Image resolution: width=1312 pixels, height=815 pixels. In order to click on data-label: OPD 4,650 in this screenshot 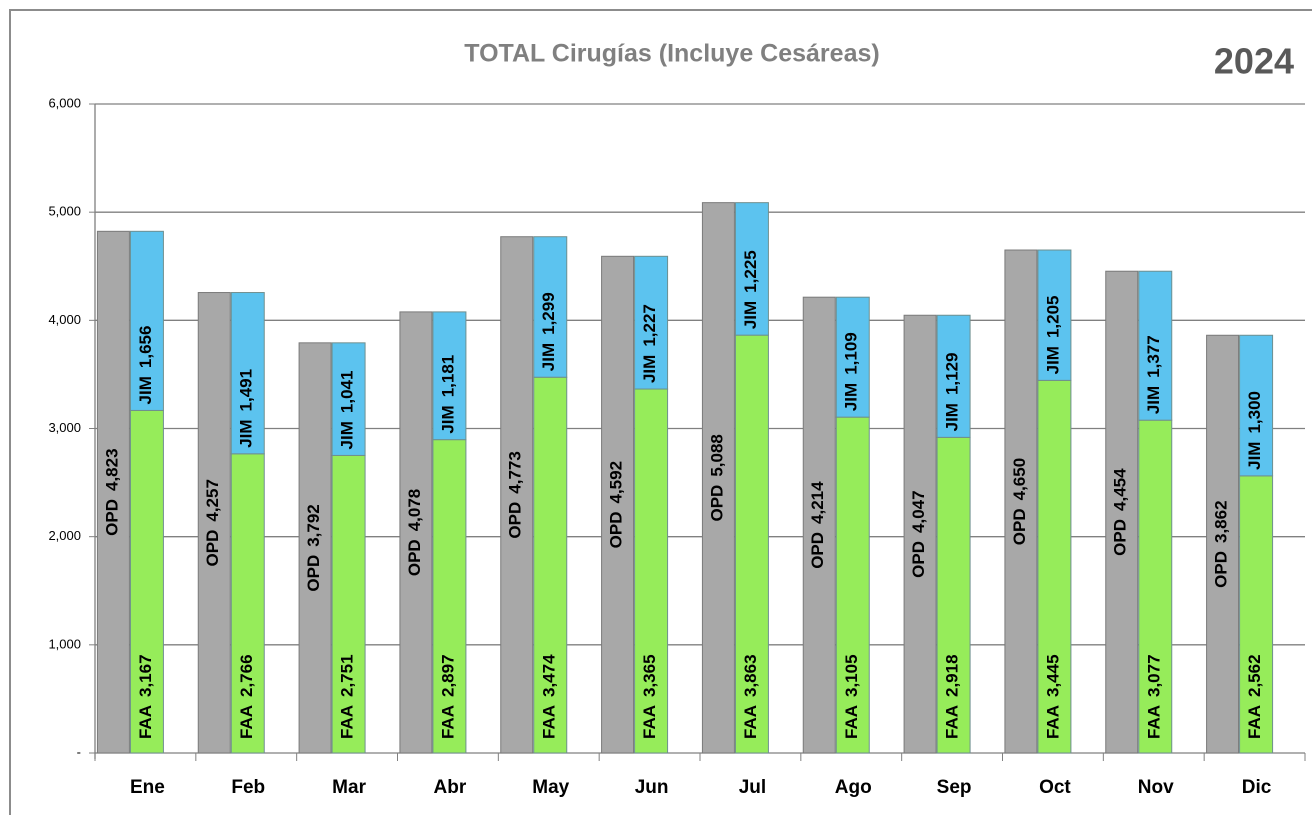, I will do `click(1019, 501)`.